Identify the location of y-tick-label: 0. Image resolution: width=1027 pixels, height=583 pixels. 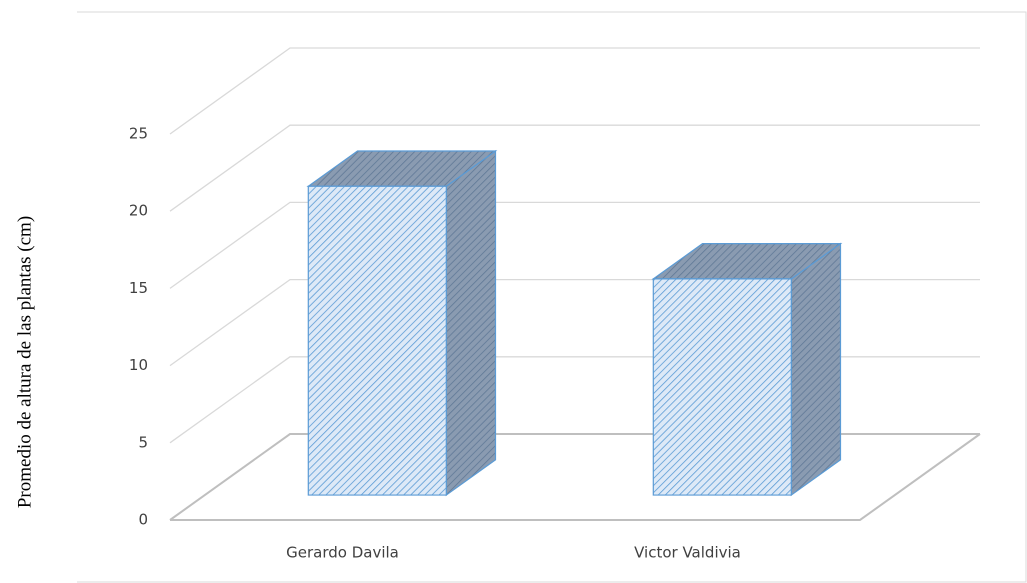
(143, 520).